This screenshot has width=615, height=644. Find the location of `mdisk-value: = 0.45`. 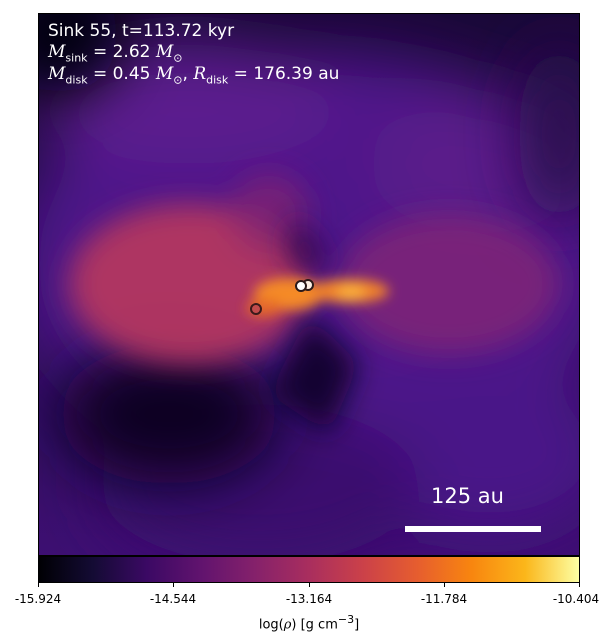

mdisk-value: = 0.45 is located at coordinates (121, 74).